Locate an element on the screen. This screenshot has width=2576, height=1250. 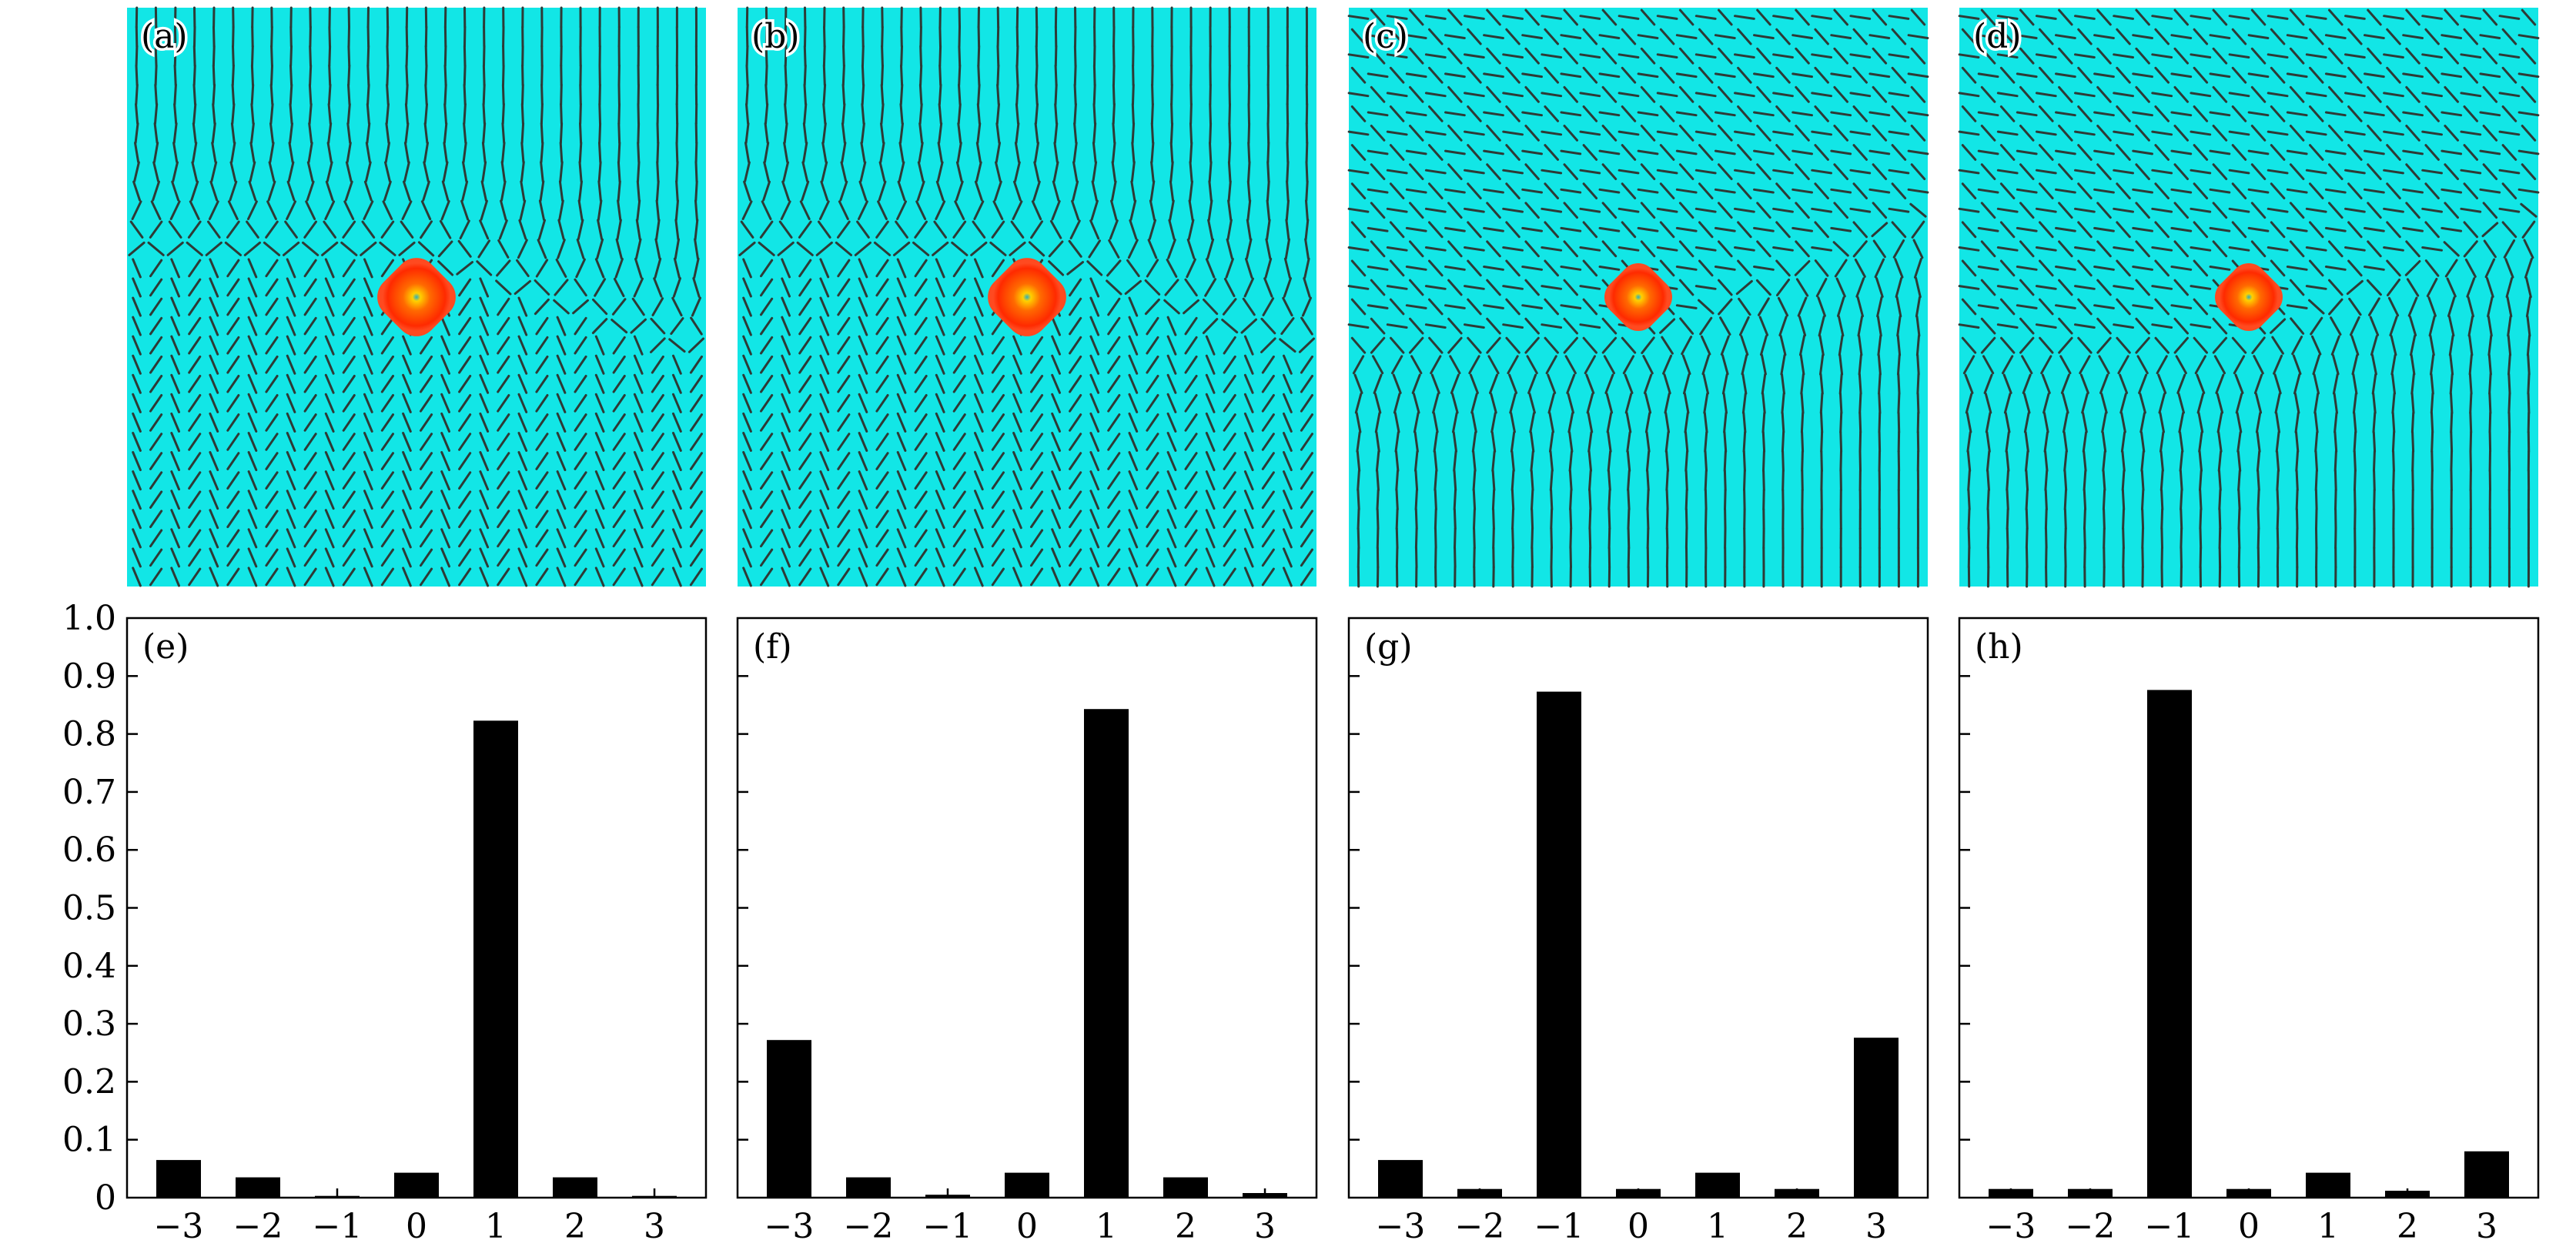
y-tick-label: 0.3 is located at coordinates (89, 1024).